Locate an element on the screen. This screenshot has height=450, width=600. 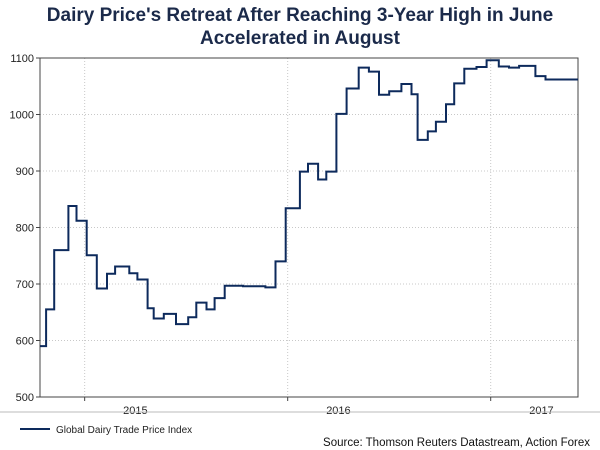
y-tick-label-600: 600 is located at coordinates (25, 342).